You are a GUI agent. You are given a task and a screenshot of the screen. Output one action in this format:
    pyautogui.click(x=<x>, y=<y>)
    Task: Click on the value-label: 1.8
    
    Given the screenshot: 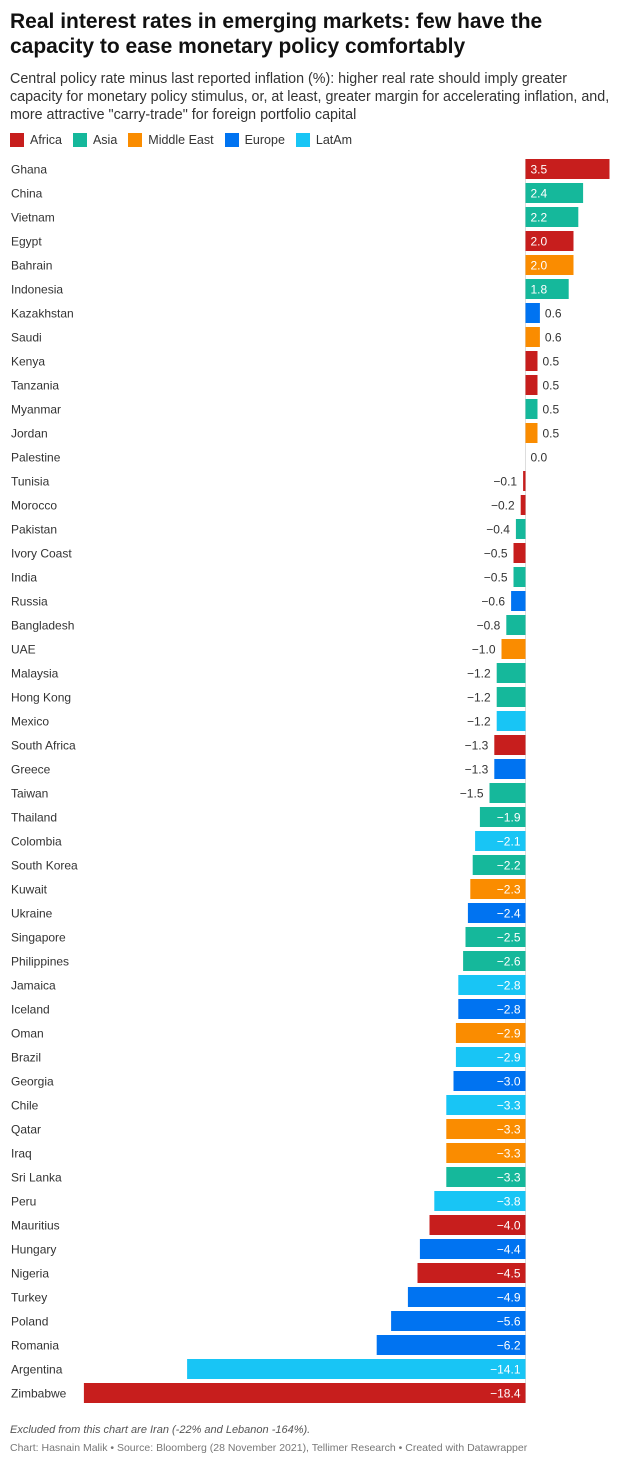 What is the action you would take?
    pyautogui.click(x=539, y=290)
    